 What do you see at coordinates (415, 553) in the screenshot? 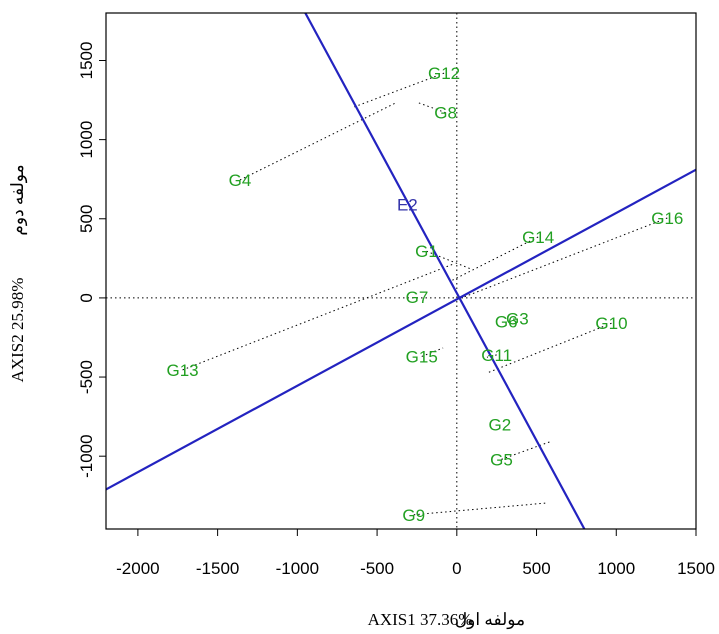
I see `x-axis: -2000 -1500 -1000 -500 0 500 1000 1500` at bounding box center [415, 553].